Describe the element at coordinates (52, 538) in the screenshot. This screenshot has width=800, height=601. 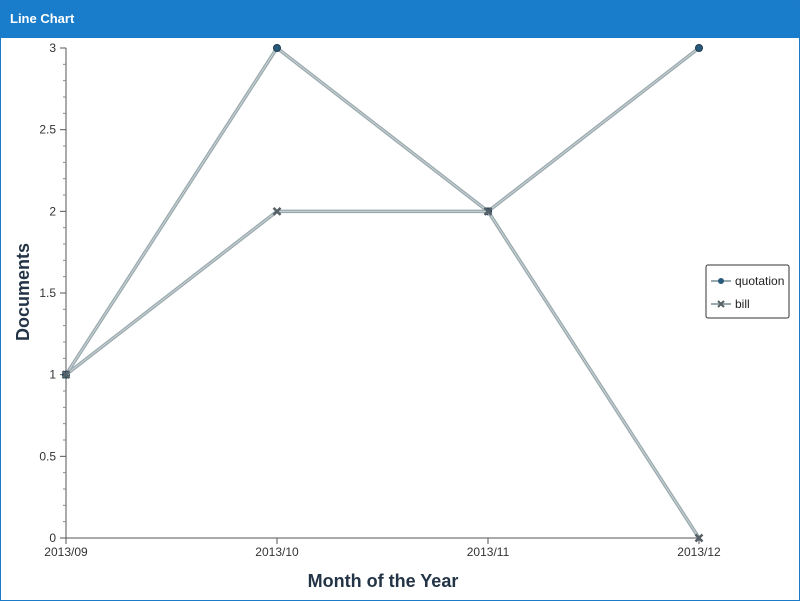
I see `y-tick-label: 0` at that location.